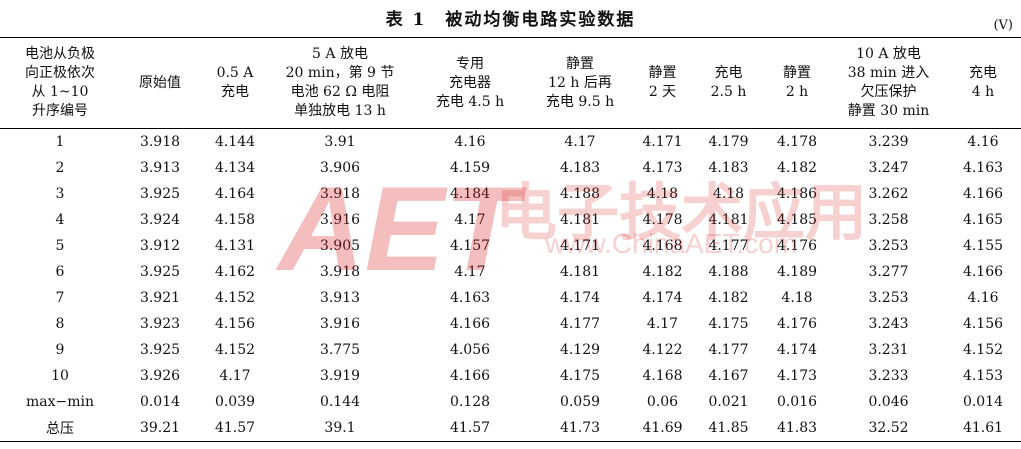 This screenshot has height=449, width=1021. I want to click on table-cell: 41.85, so click(728, 428).